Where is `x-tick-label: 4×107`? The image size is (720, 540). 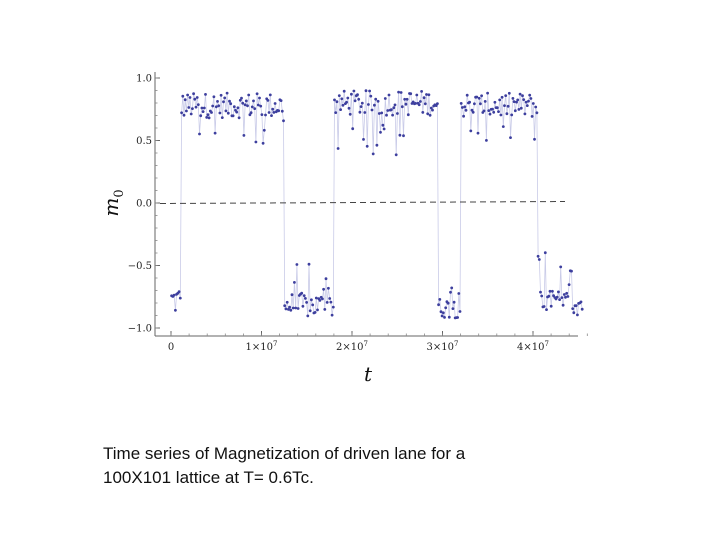 x-tick-label: 4×107 is located at coordinates (533, 346).